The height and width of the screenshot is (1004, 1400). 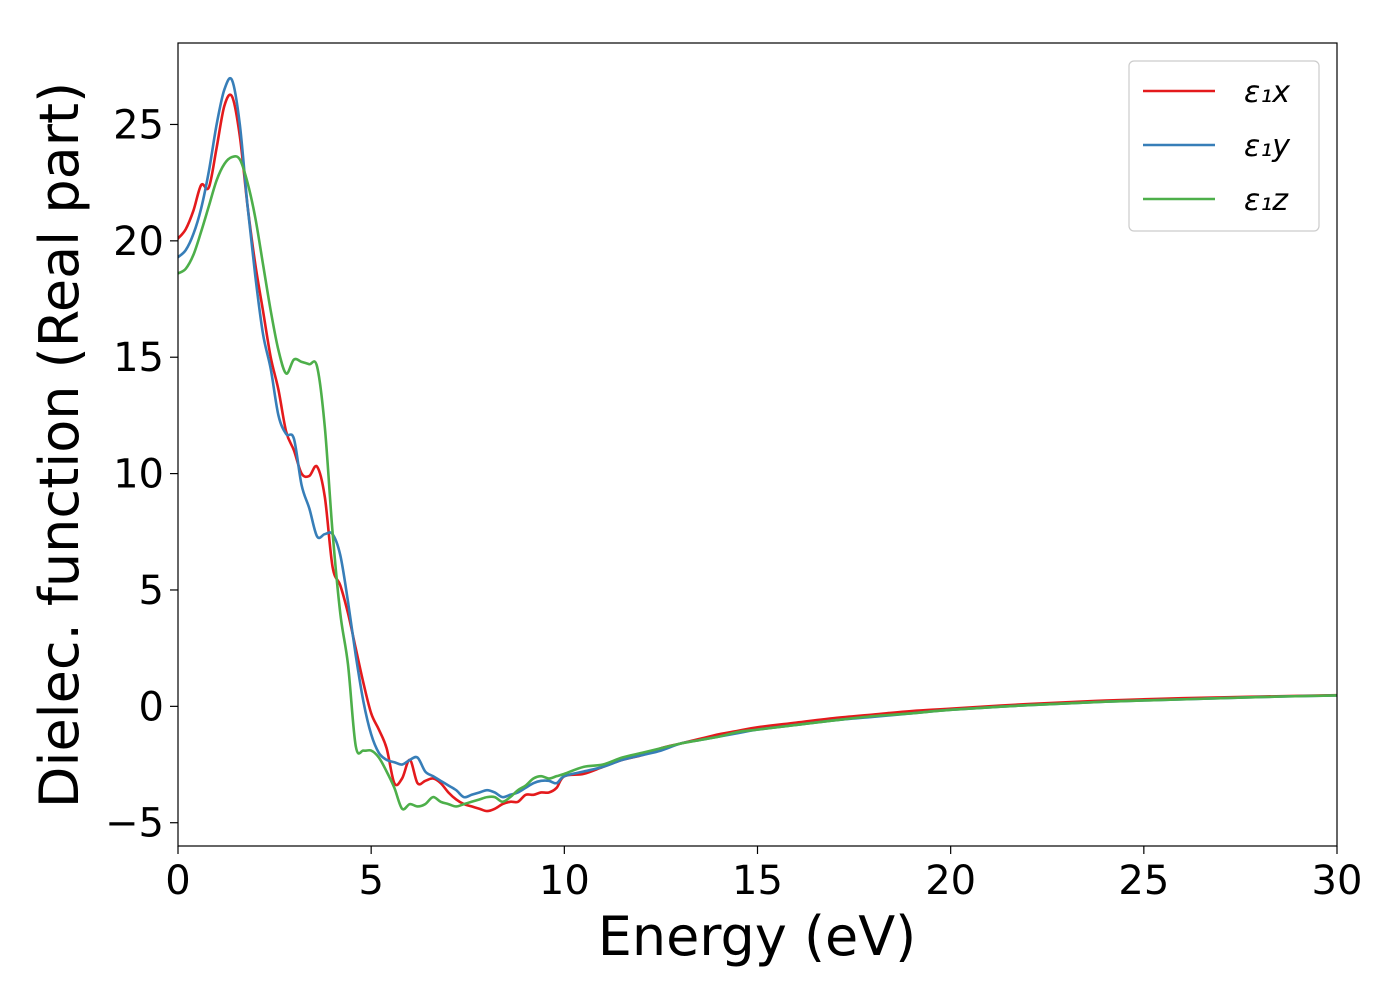 What do you see at coordinates (138, 475) in the screenshot?
I see `y-tick-label: 10` at bounding box center [138, 475].